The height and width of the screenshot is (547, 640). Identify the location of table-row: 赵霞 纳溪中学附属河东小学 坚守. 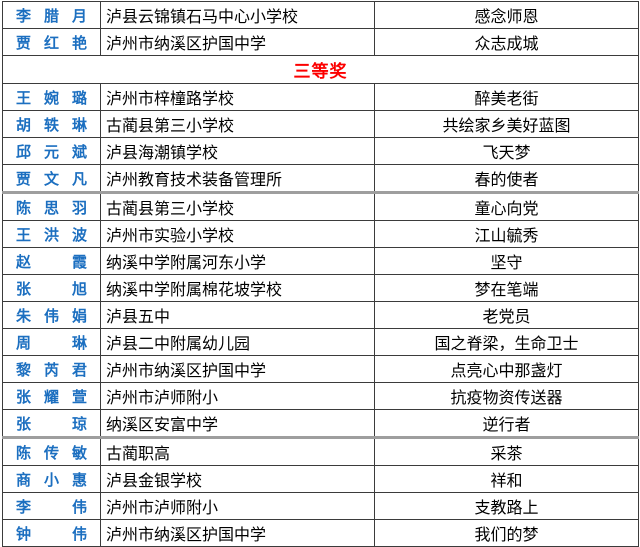
(320, 261).